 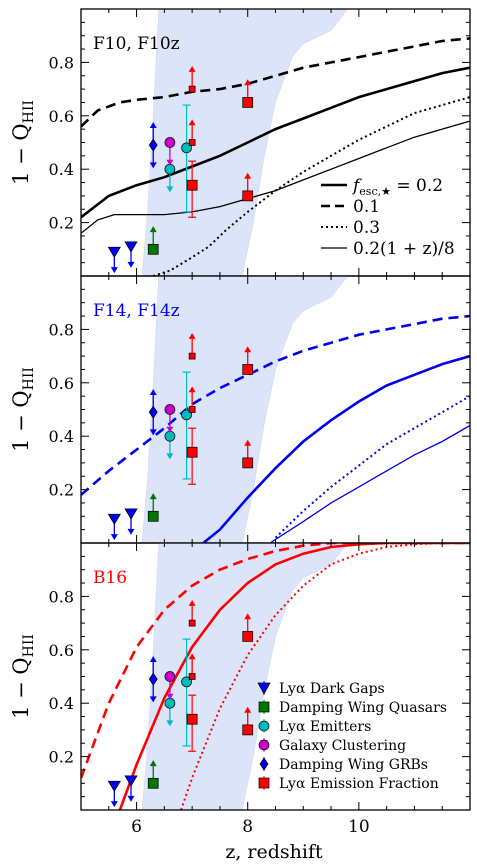 I want to click on legend-label: 0.3, so click(x=366, y=228).